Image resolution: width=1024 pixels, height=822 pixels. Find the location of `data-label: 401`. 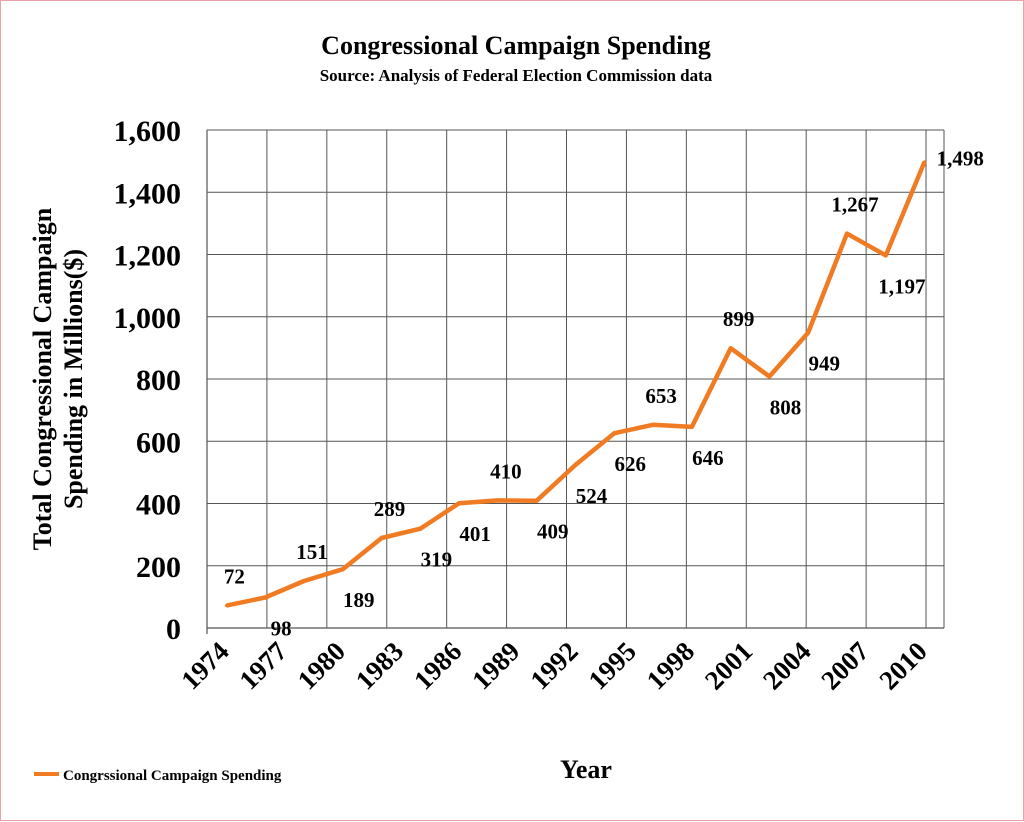

data-label: 401 is located at coordinates (475, 534).